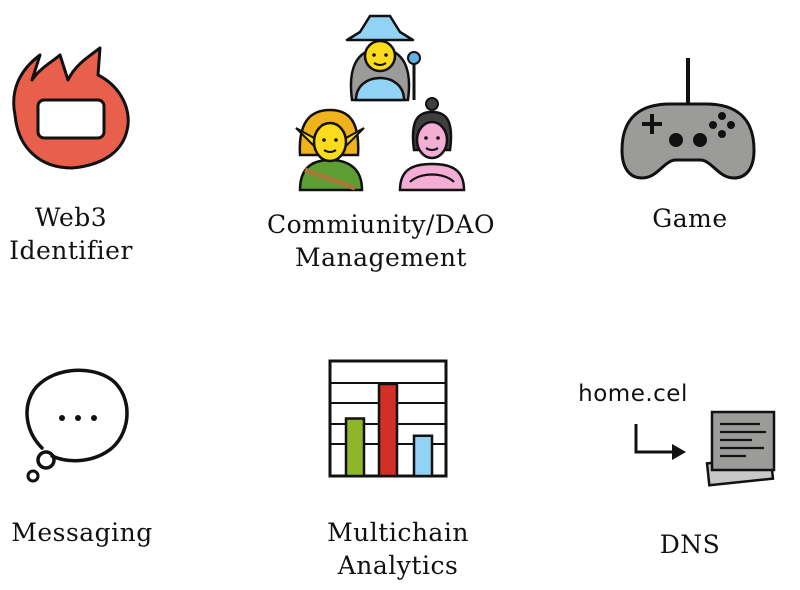 The width and height of the screenshot is (800, 590). Describe the element at coordinates (381, 241) in the screenshot. I see `item-label-community-dao: Commiunity/DAO Management` at that location.